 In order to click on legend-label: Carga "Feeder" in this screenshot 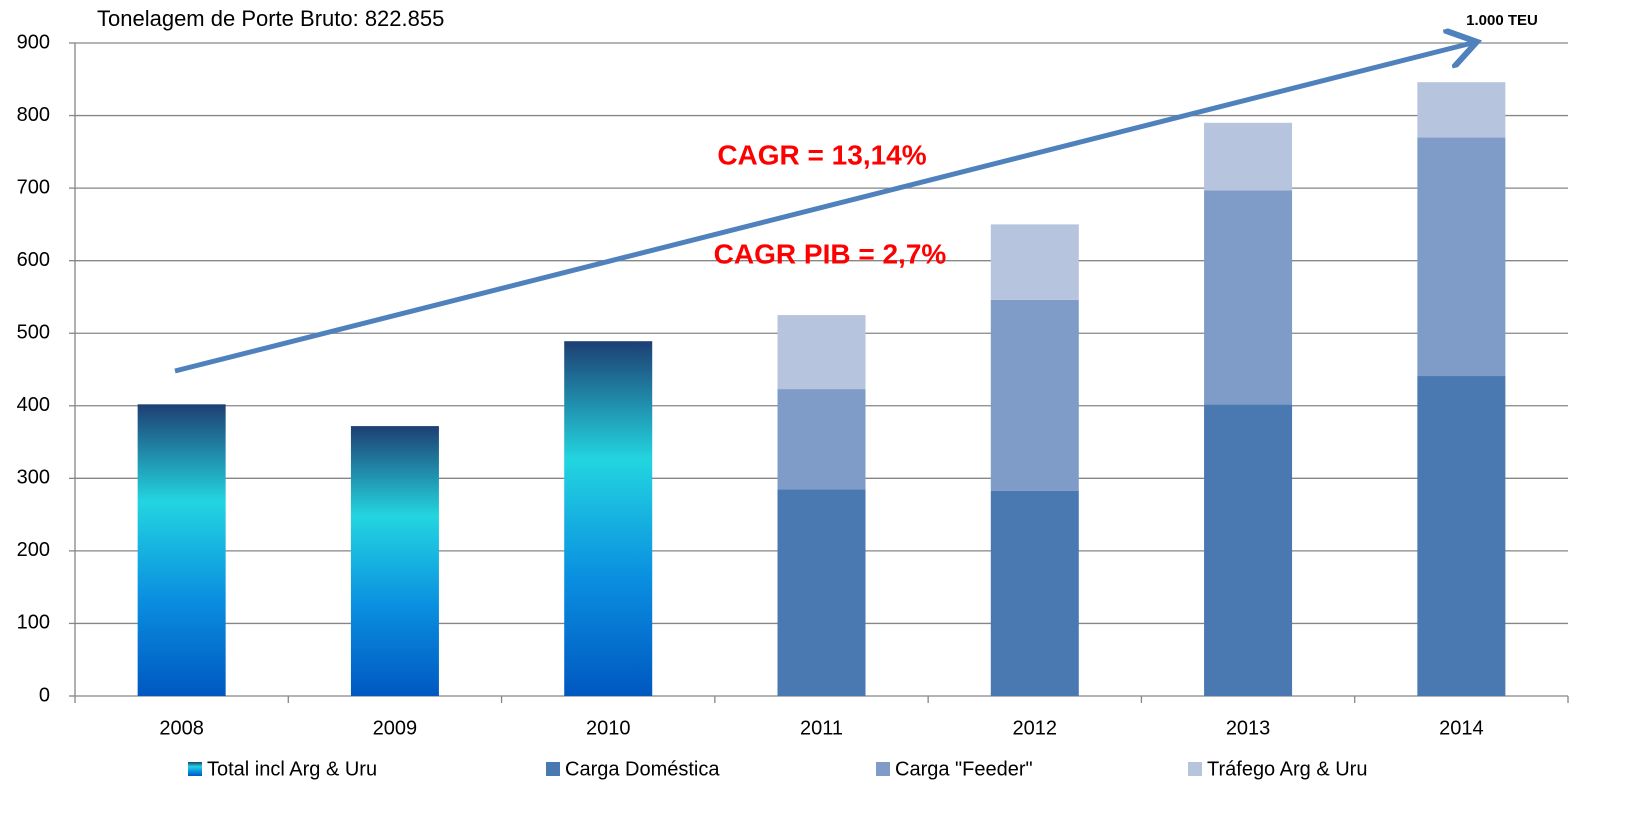, I will do `click(964, 769)`.